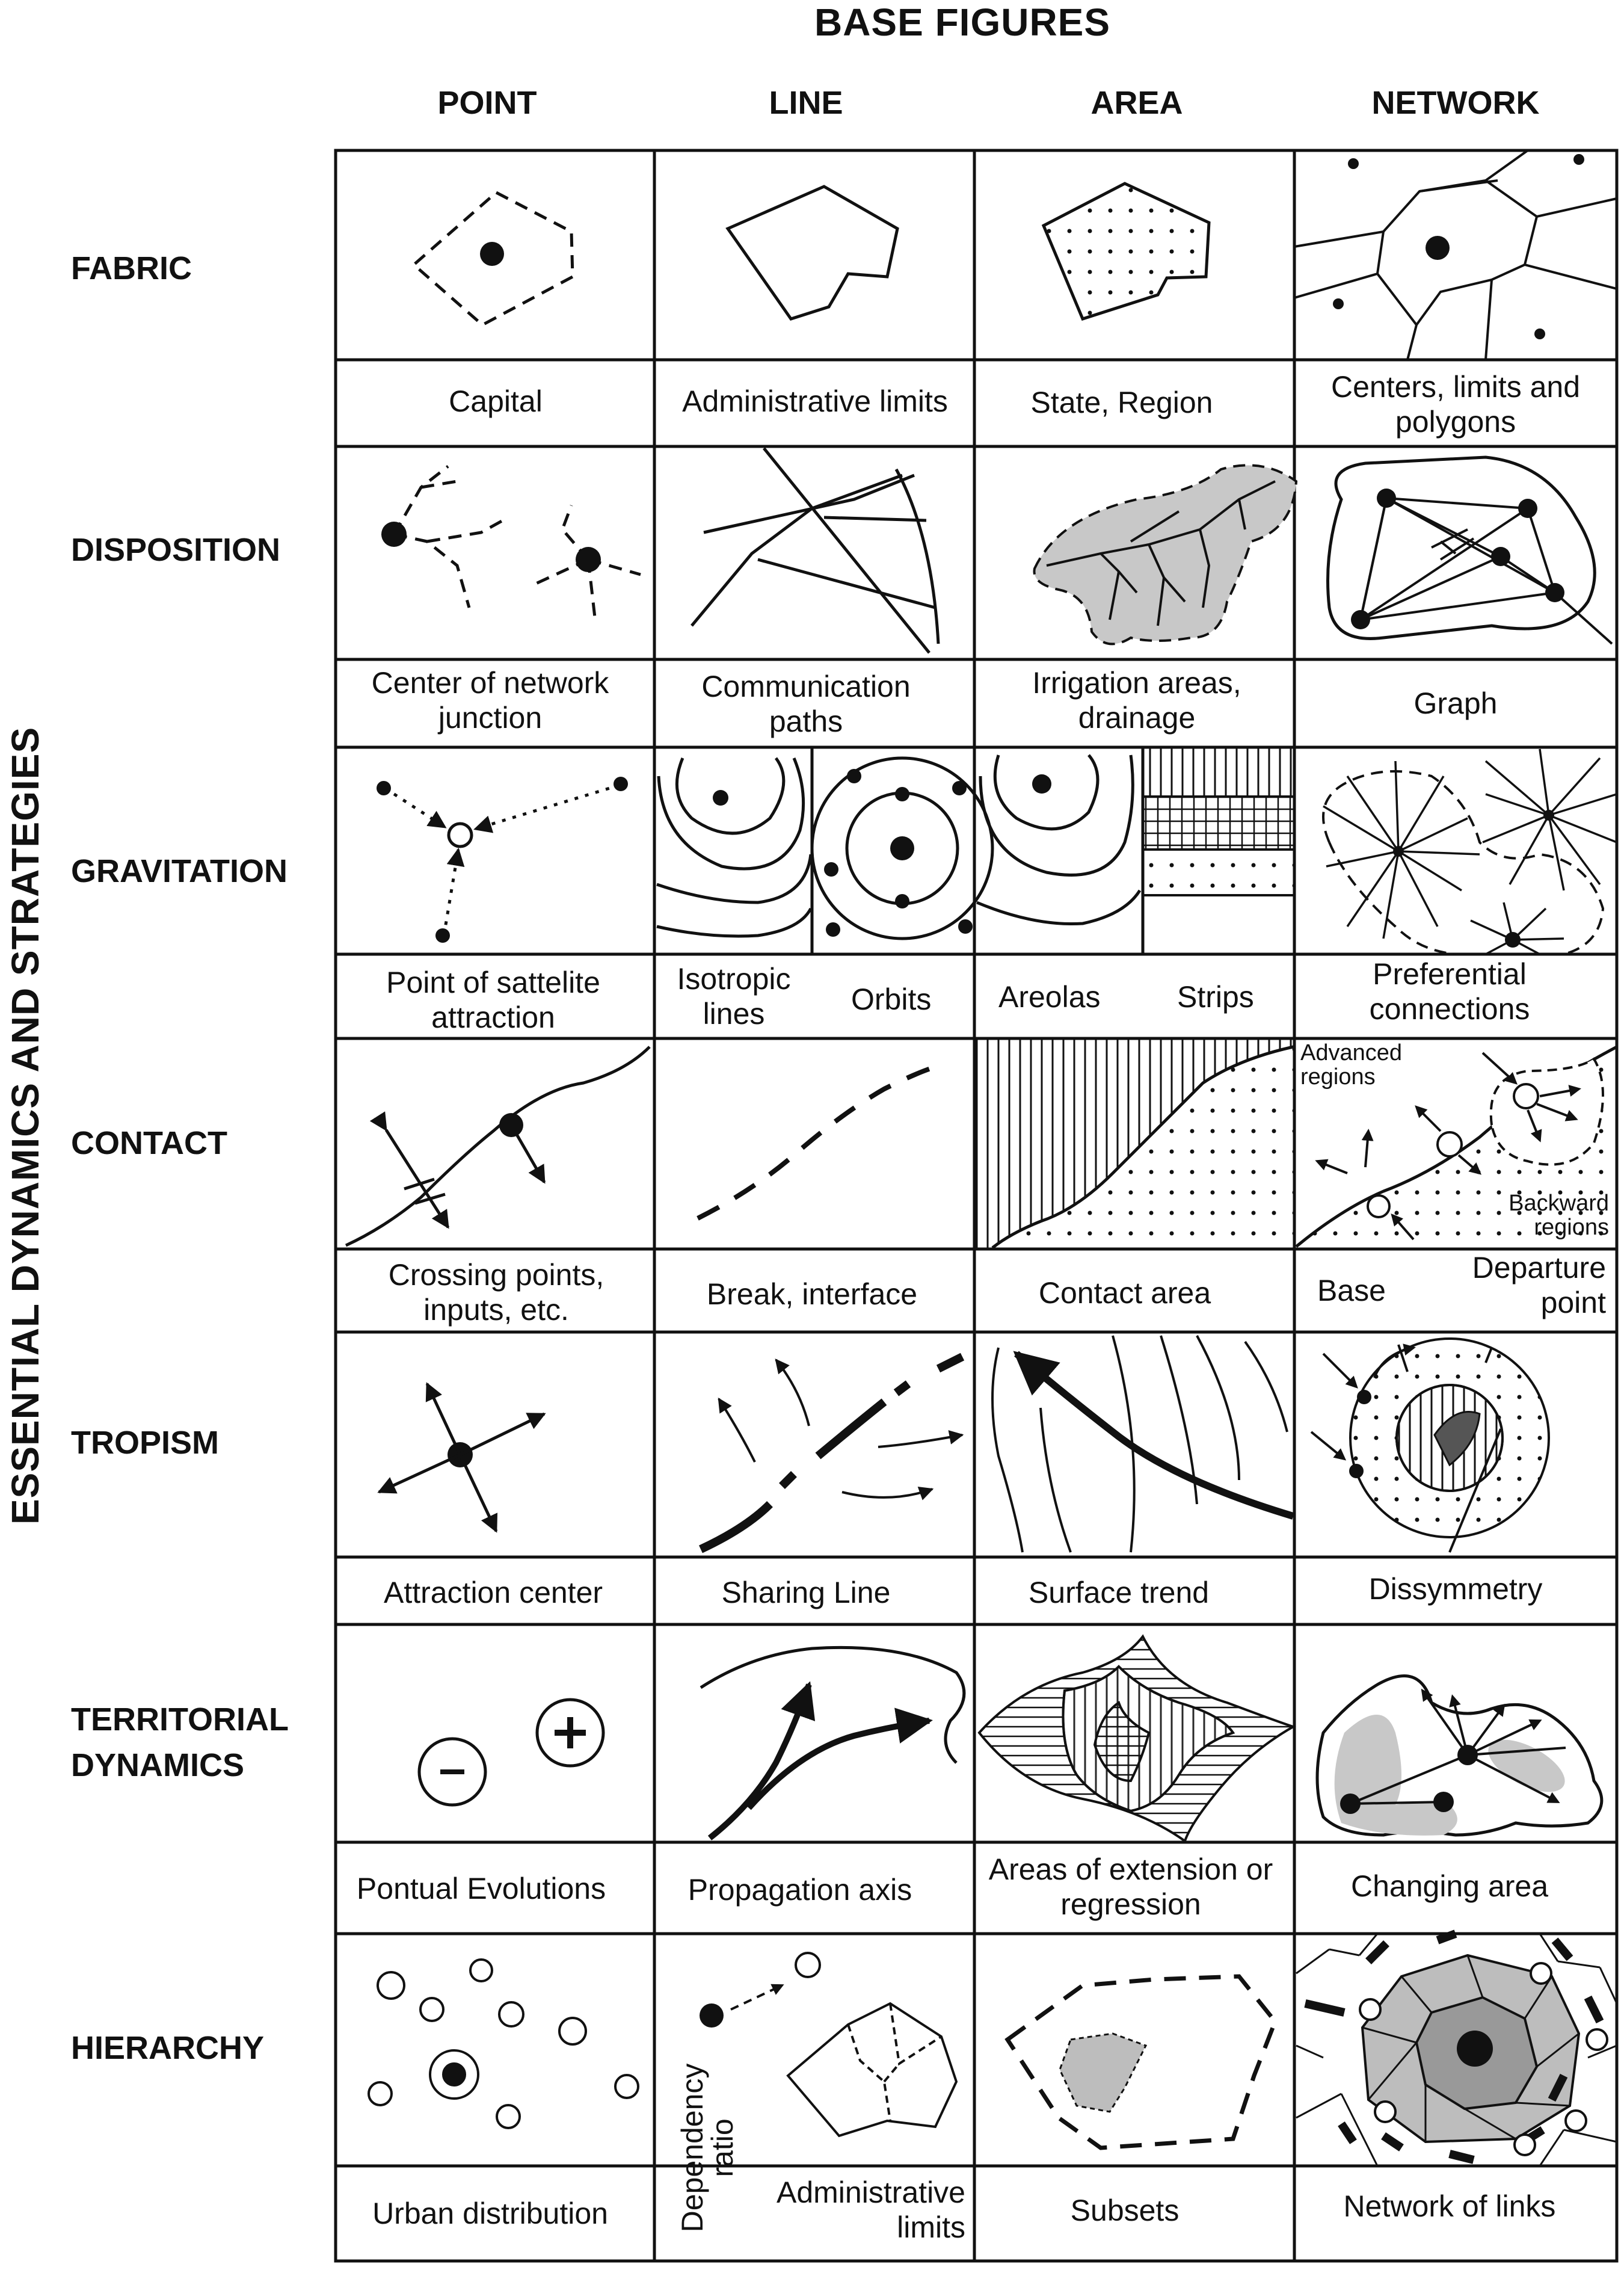  What do you see at coordinates (481, 1889) in the screenshot?
I see `caption-pontual-evolutions: Pontual Evolutions` at bounding box center [481, 1889].